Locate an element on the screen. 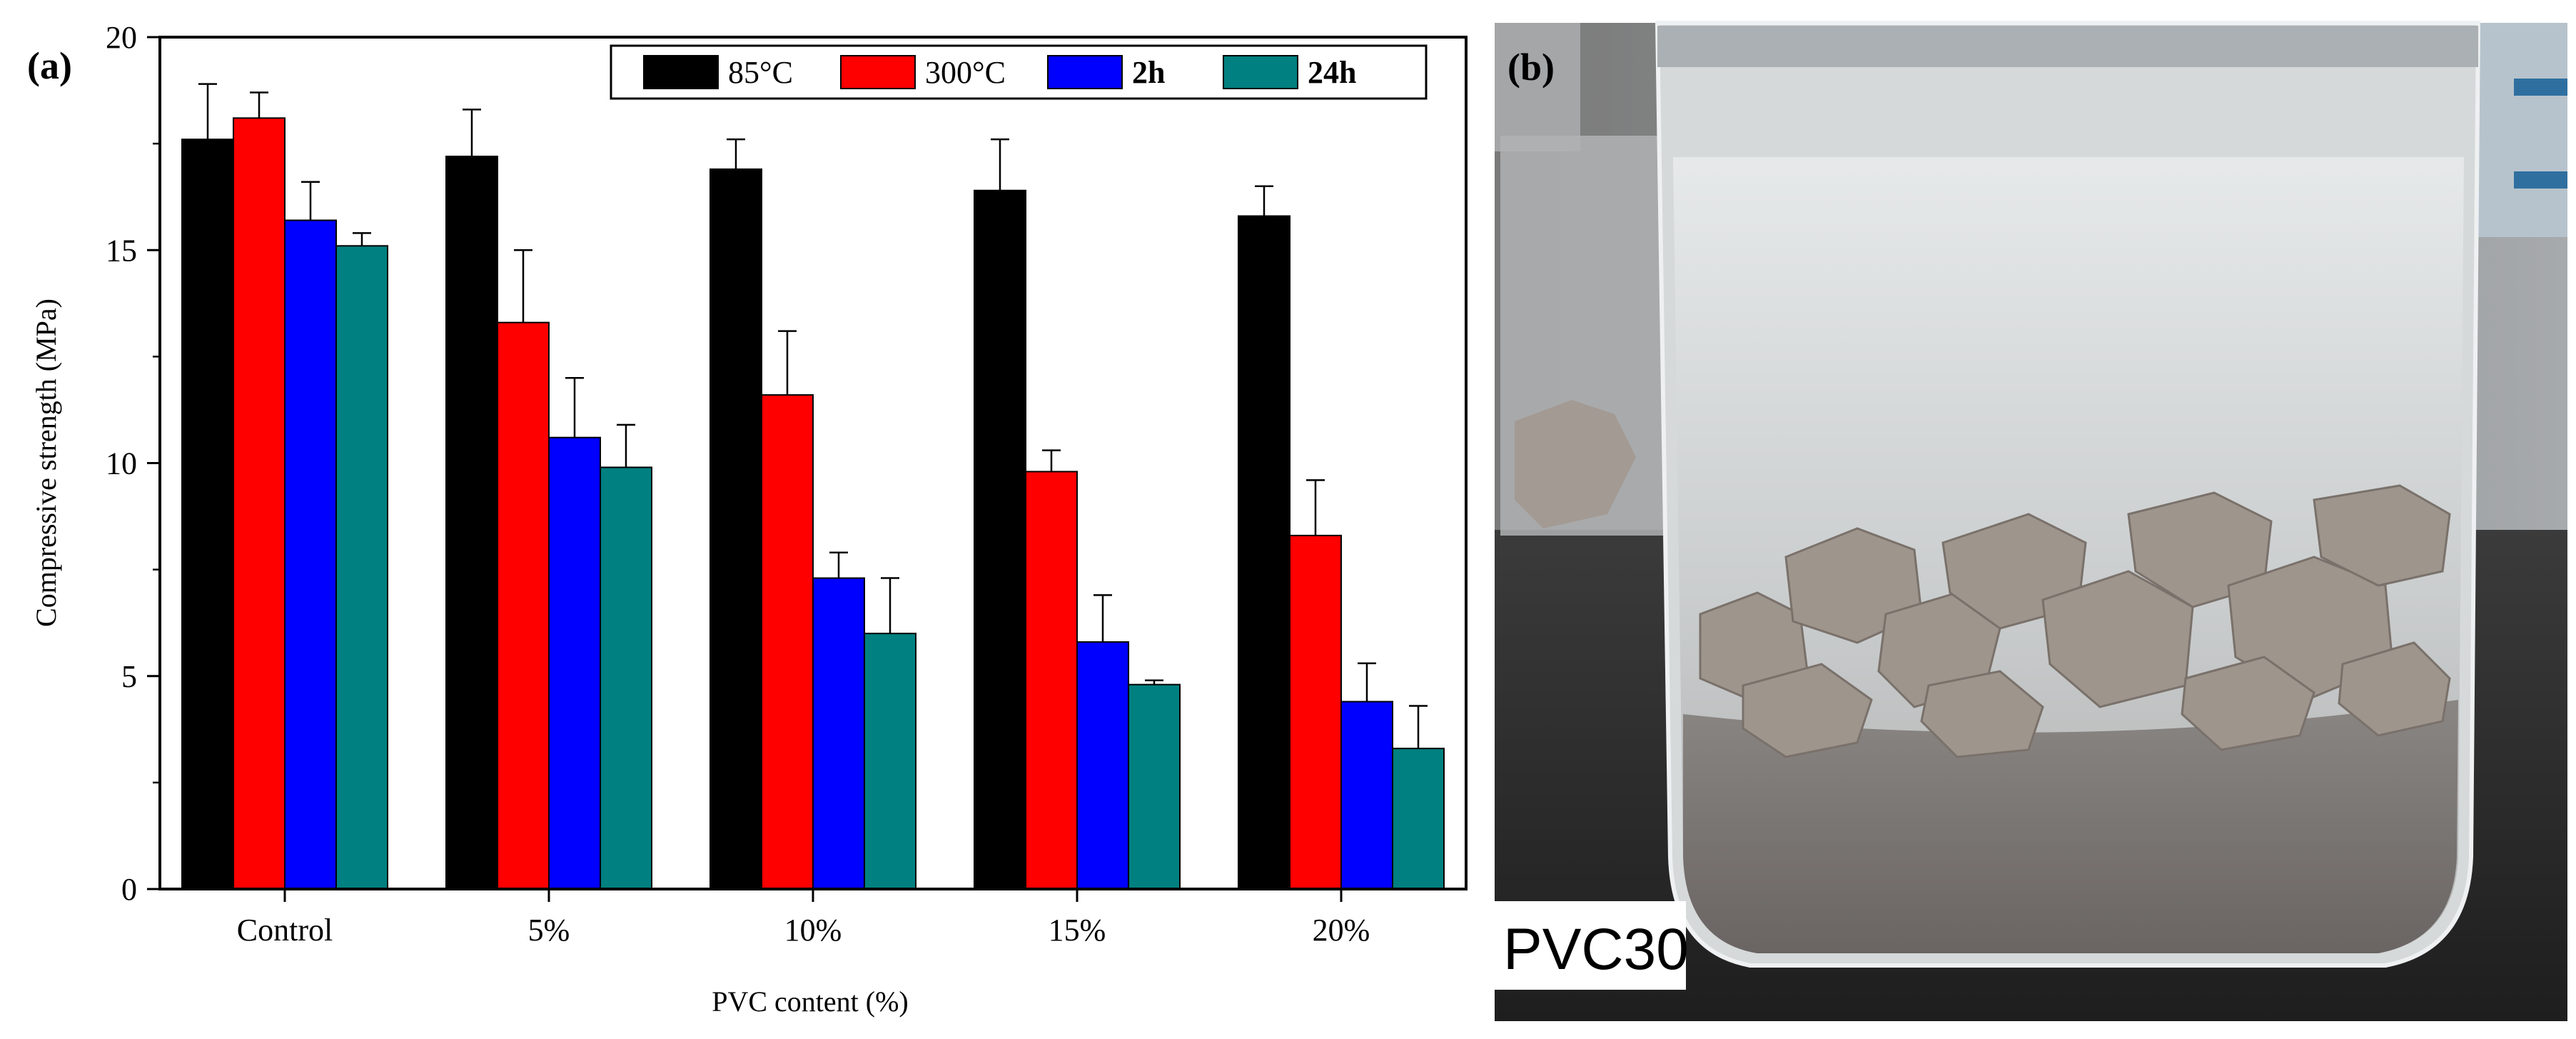 This screenshot has width=2576, height=1039. legend-label-0: 85°C is located at coordinates (760, 73).